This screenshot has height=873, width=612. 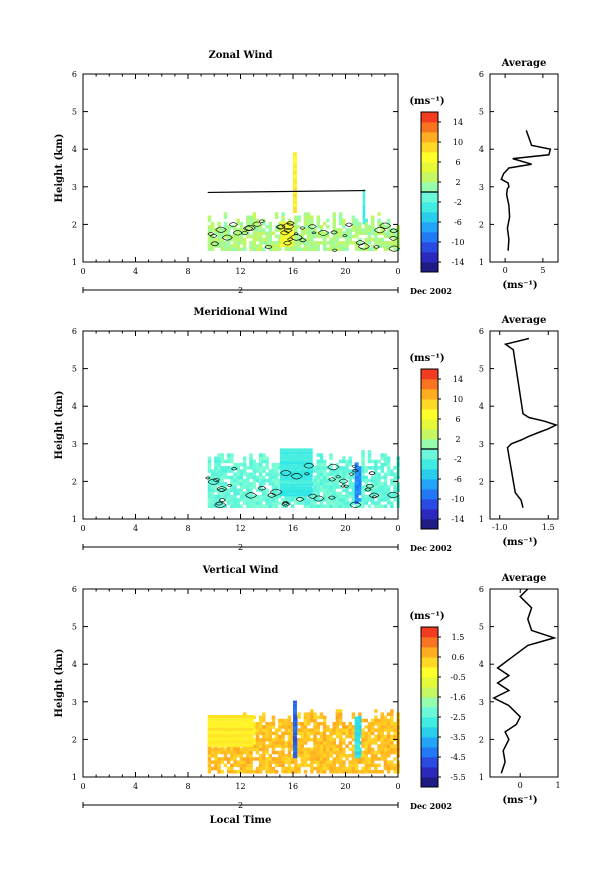 What do you see at coordinates (187, 786) in the screenshot?
I see `x-tick-label: 8` at bounding box center [187, 786].